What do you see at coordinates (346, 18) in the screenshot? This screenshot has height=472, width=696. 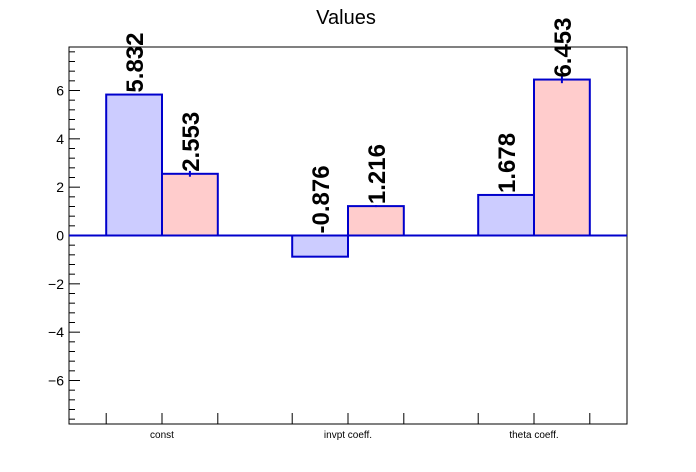 I see `chart-title: Values` at bounding box center [346, 18].